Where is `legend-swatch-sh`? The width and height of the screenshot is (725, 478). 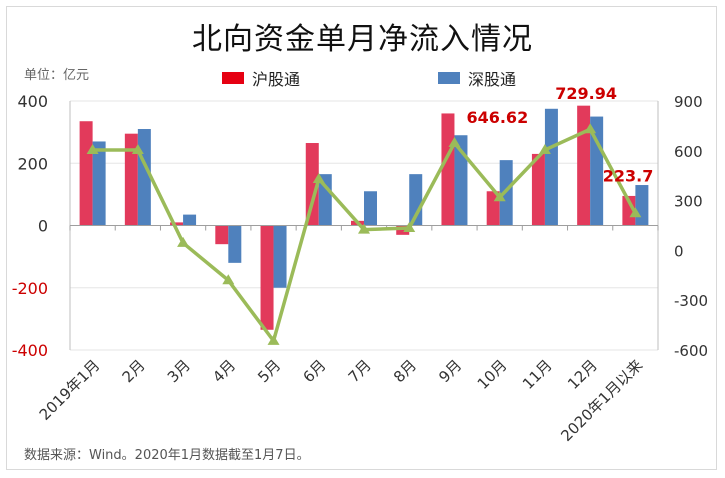
legend-swatch-sh is located at coordinates (233, 78).